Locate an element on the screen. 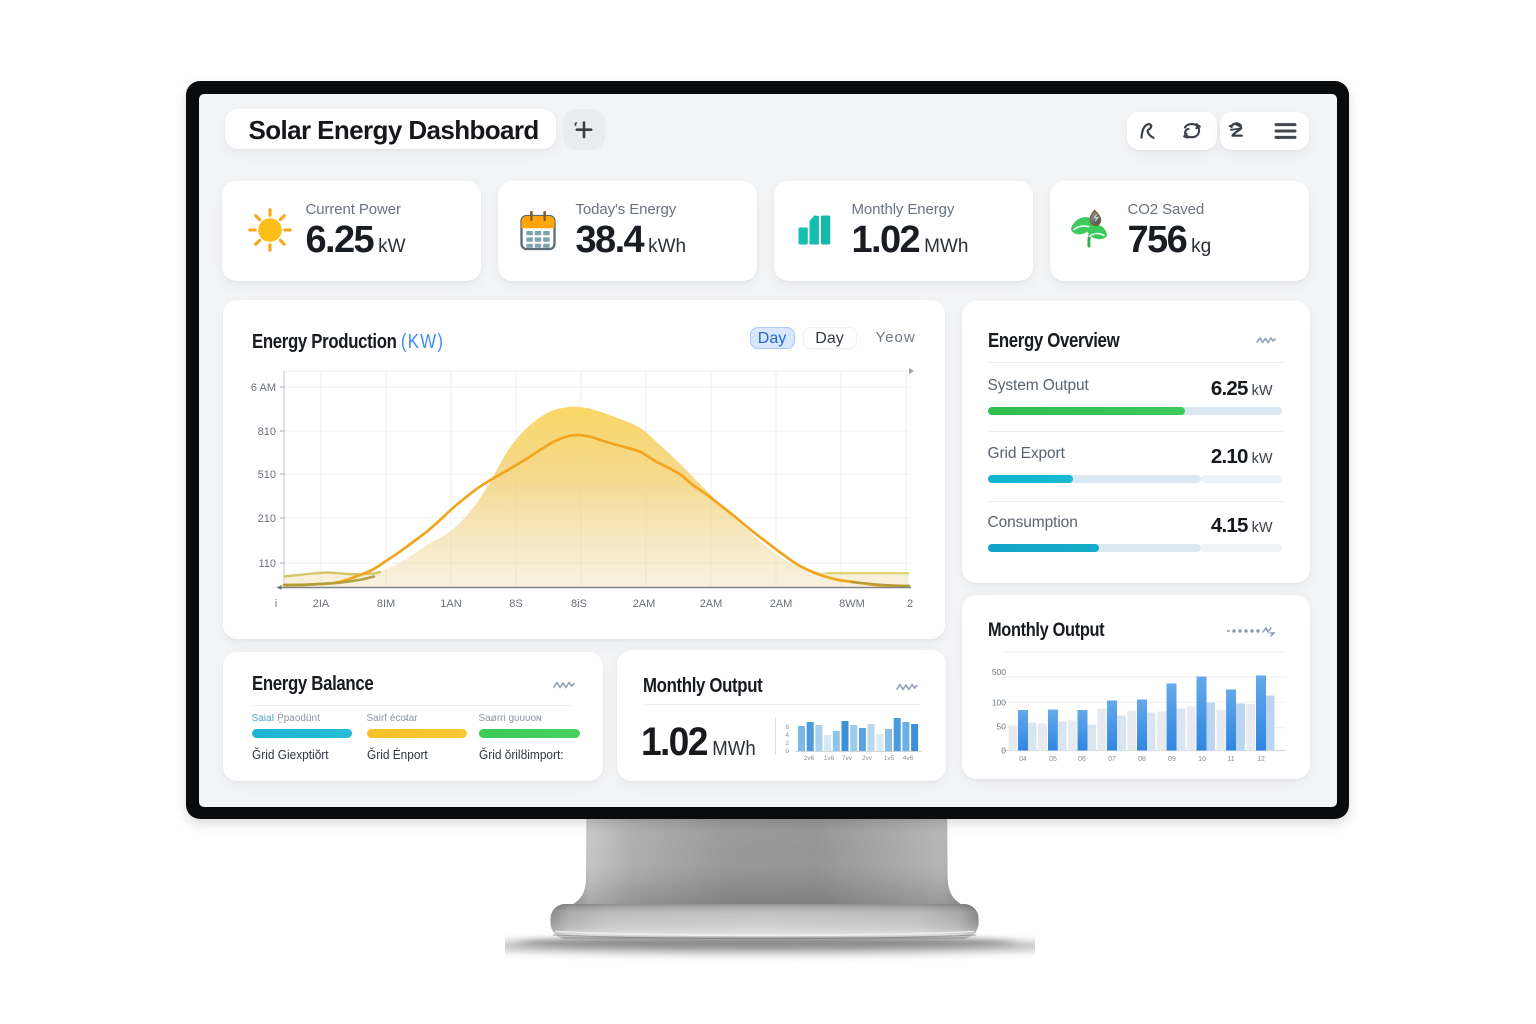  svg-text: 4 is located at coordinates (787, 735).